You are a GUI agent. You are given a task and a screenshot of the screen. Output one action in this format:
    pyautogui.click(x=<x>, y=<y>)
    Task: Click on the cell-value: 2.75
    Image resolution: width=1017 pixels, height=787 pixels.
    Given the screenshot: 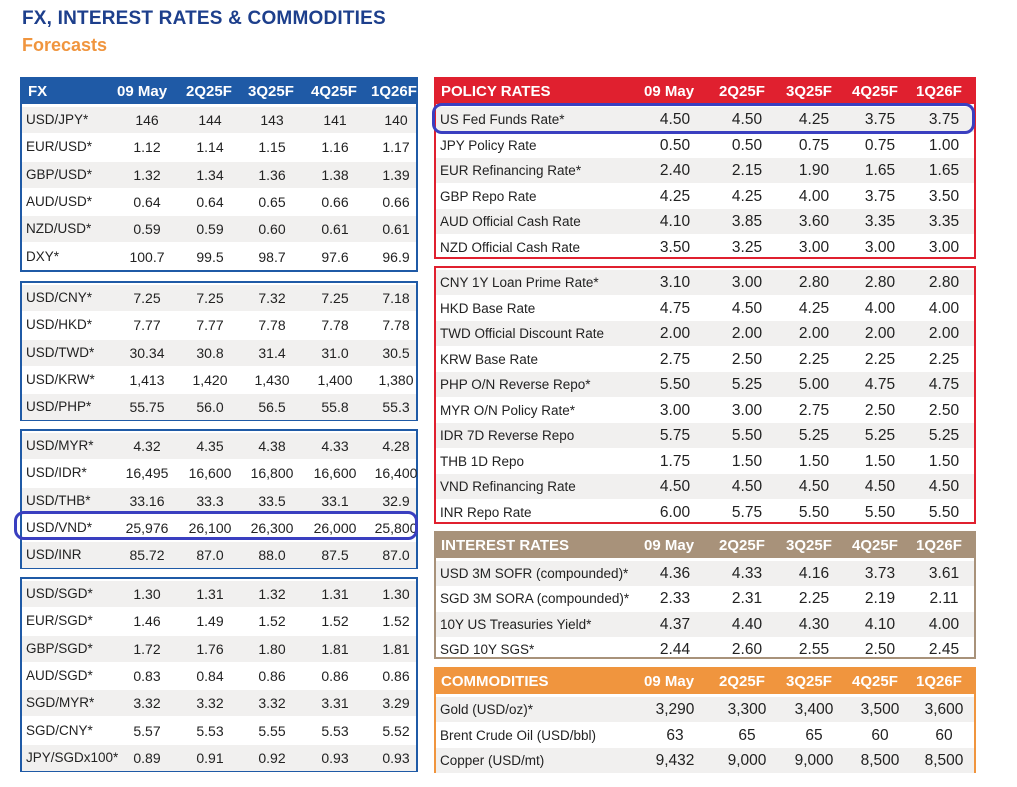 What is the action you would take?
    pyautogui.click(x=814, y=410)
    